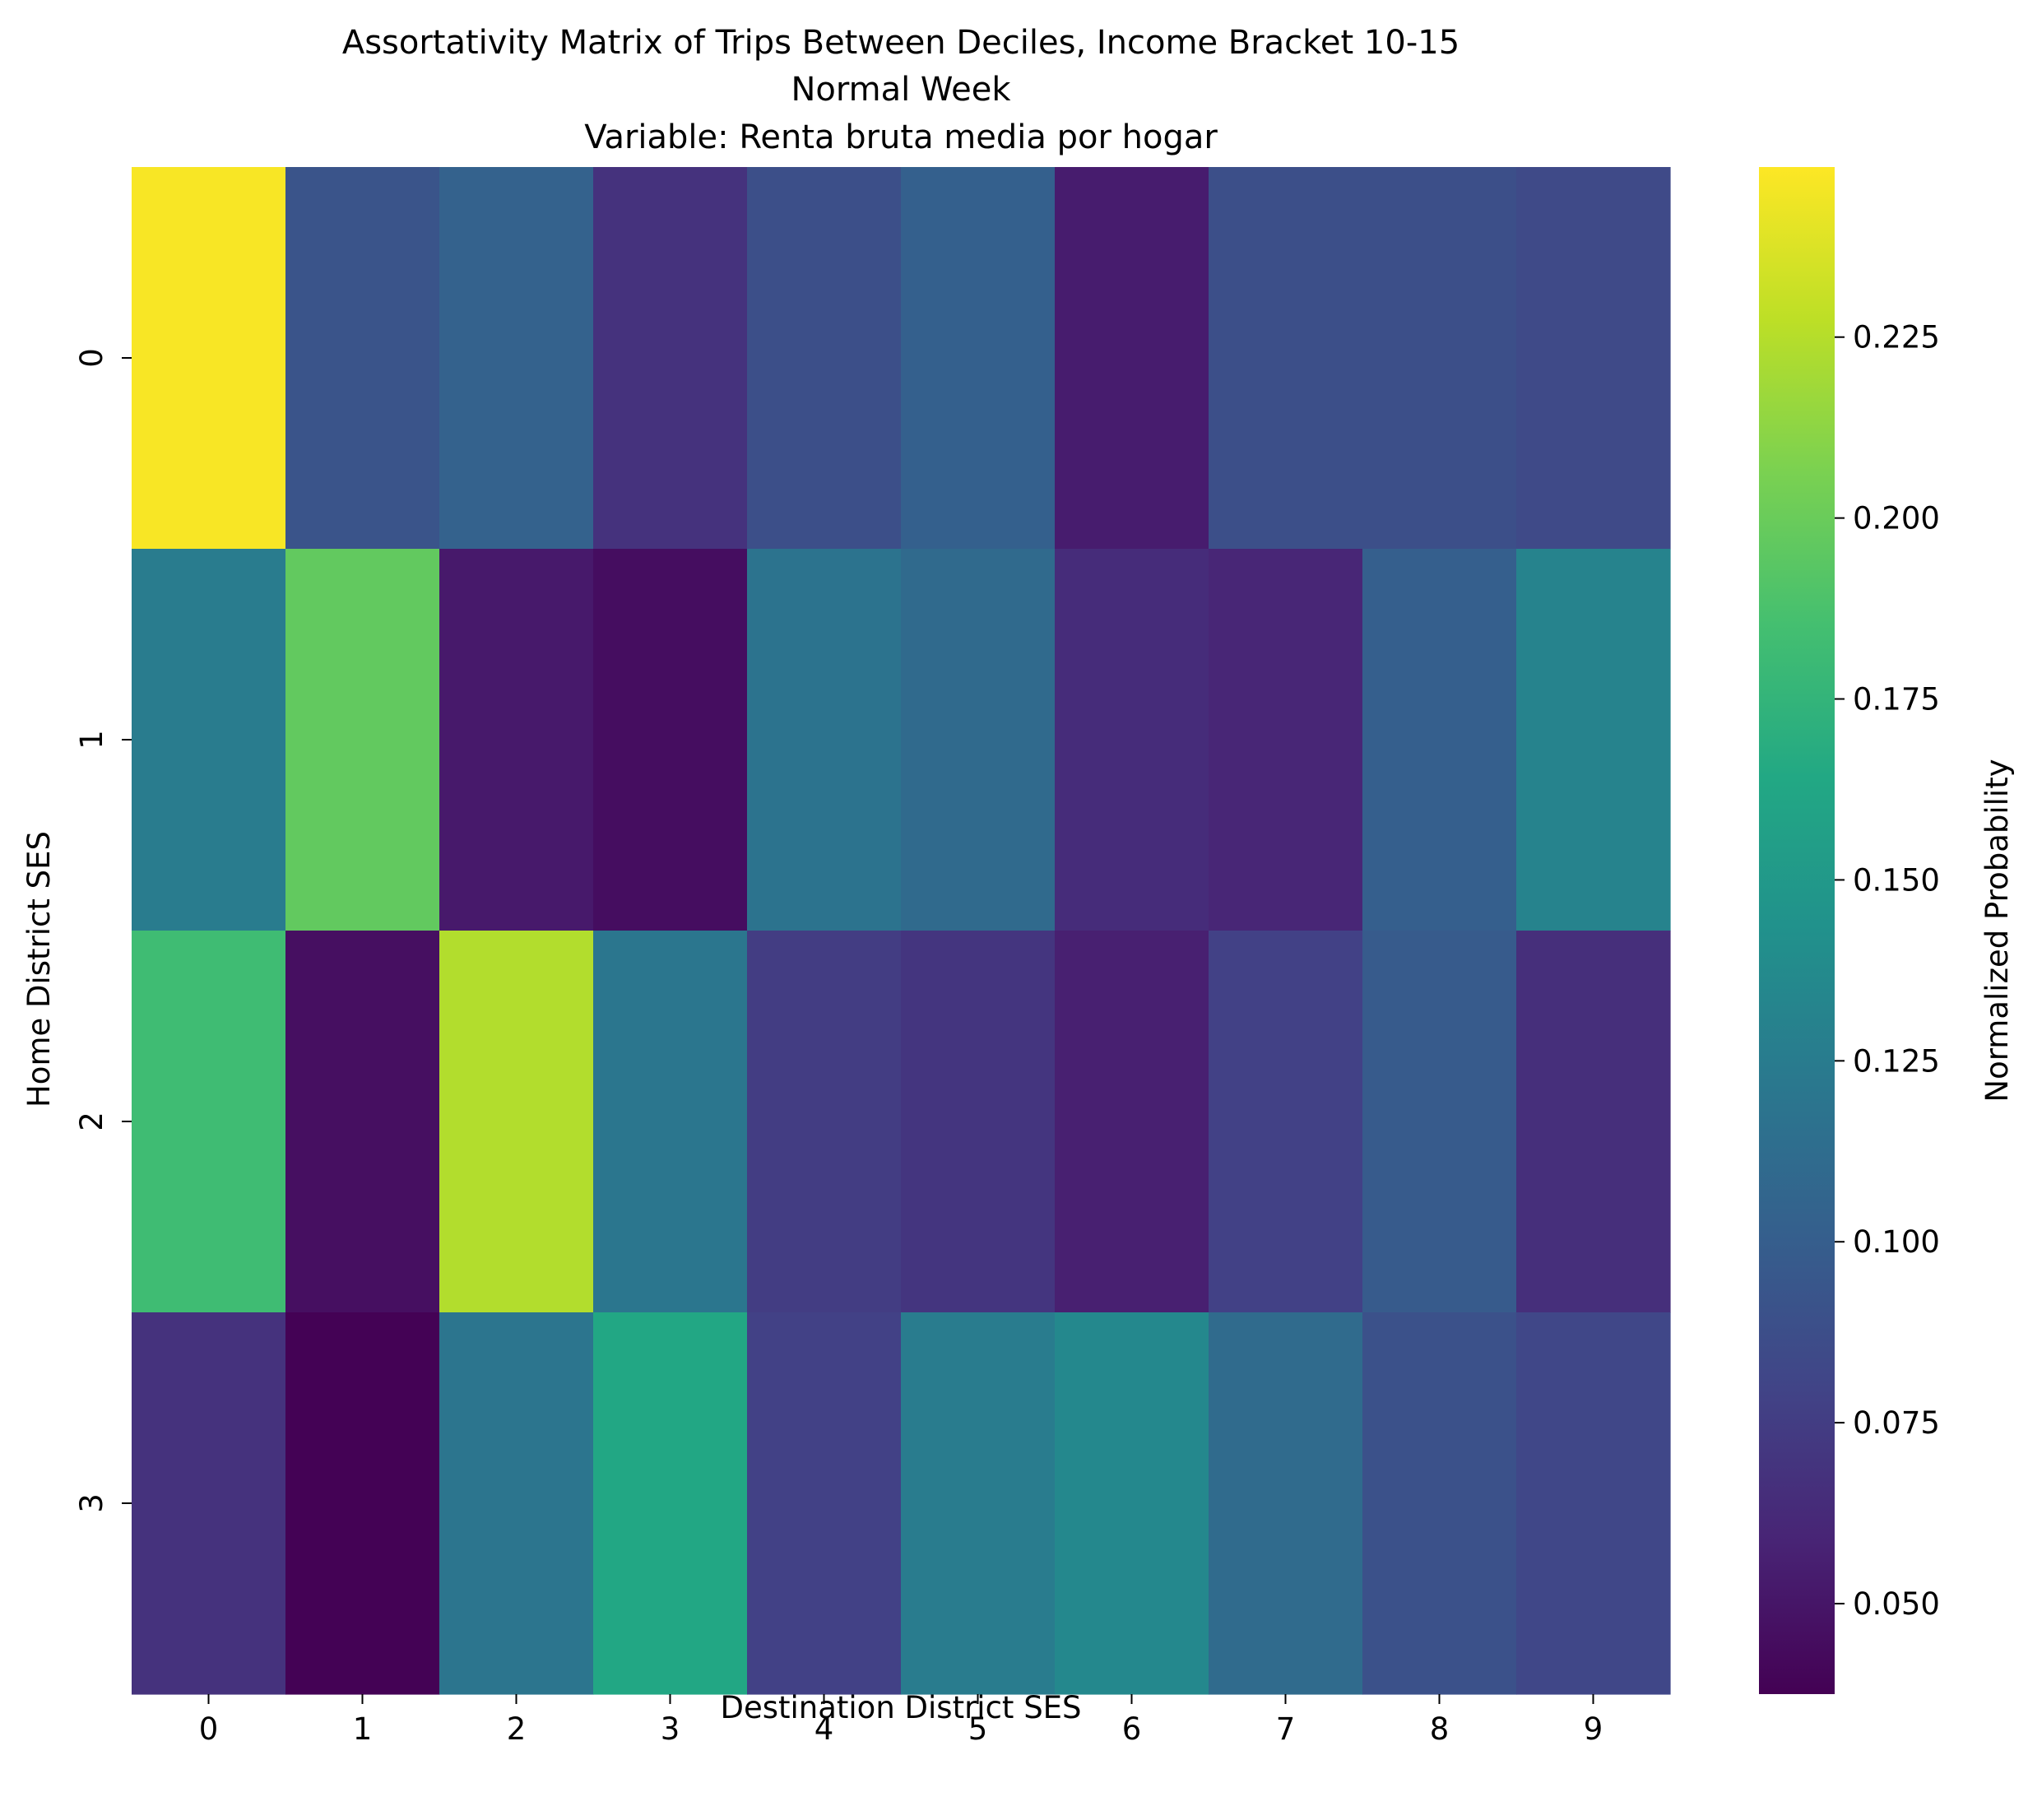  Describe the element at coordinates (1593, 1729) in the screenshot. I see `x-tick-label: 9` at that location.